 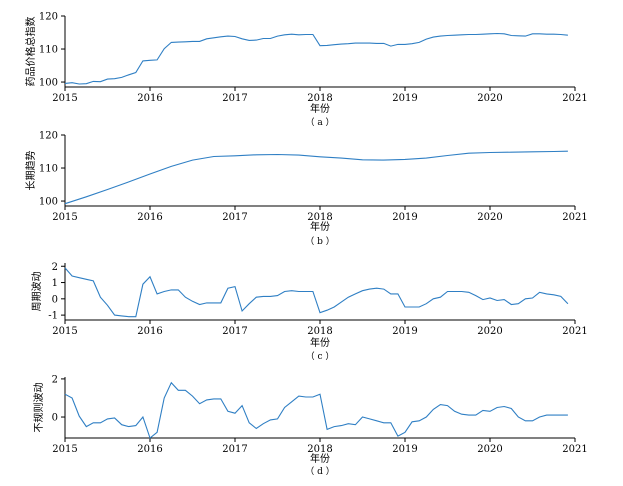 What do you see at coordinates (149, 98) in the screenshot?
I see `x-tick-label-a-2016: 2016` at bounding box center [149, 98].